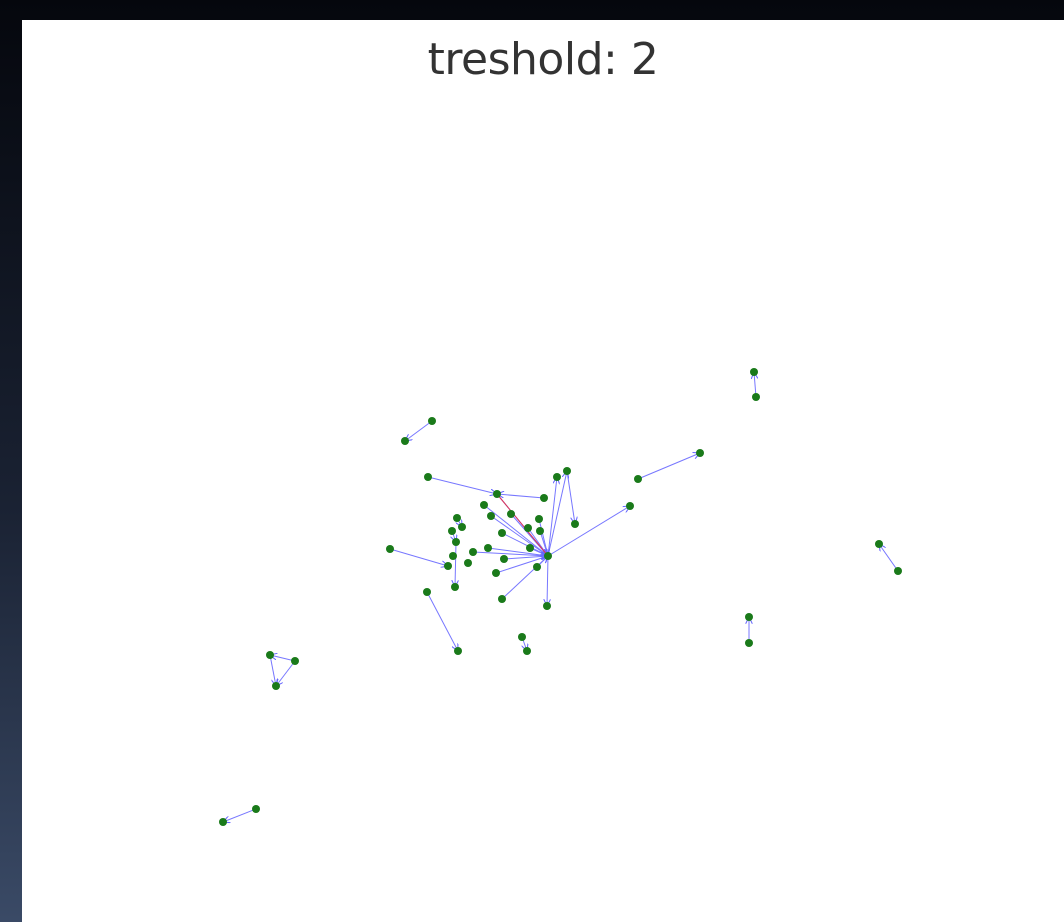  What do you see at coordinates (543, 59) in the screenshot?
I see `slide-title: treshold: 2` at bounding box center [543, 59].